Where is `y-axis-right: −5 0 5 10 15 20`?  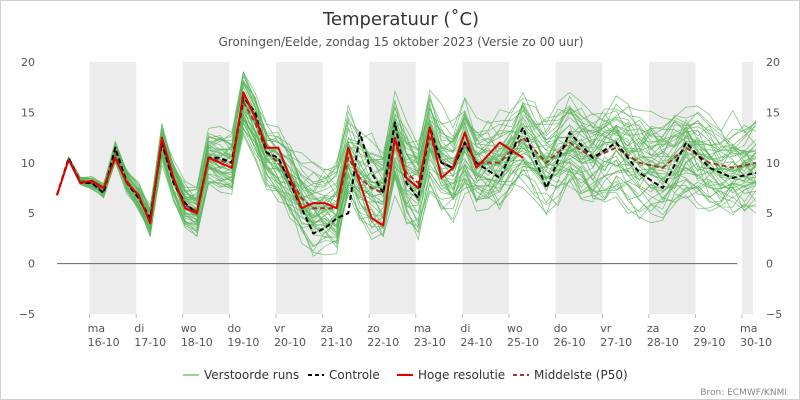 y-axis-right: −5 0 5 10 15 20 is located at coordinates (774, 188).